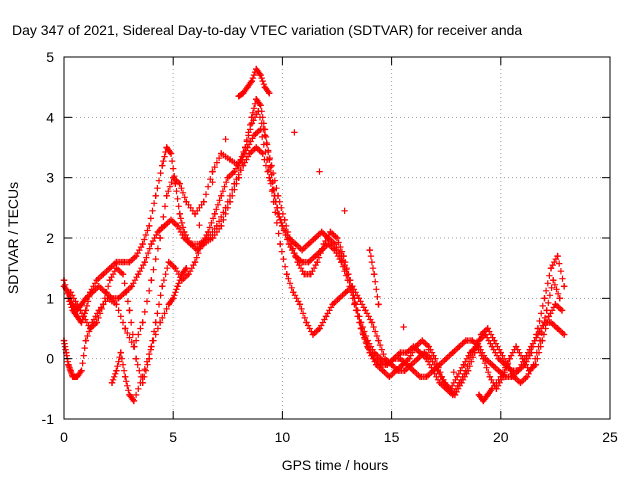  What do you see at coordinates (50, 238) in the screenshot?
I see `y-tick-label: 2` at bounding box center [50, 238].